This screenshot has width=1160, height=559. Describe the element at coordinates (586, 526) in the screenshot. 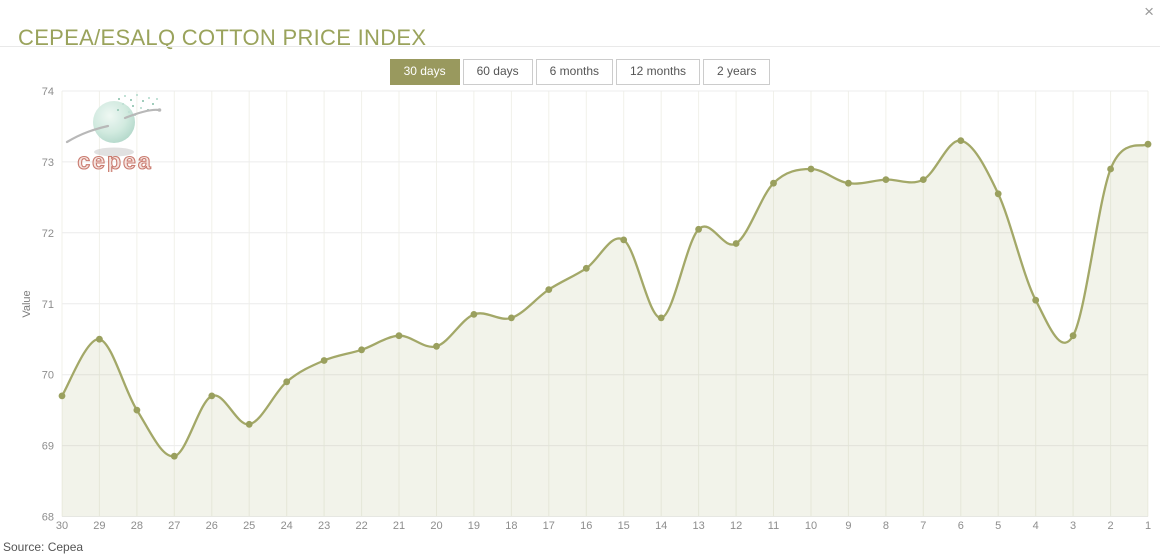

I see `x-tick-label: 16` at that location.